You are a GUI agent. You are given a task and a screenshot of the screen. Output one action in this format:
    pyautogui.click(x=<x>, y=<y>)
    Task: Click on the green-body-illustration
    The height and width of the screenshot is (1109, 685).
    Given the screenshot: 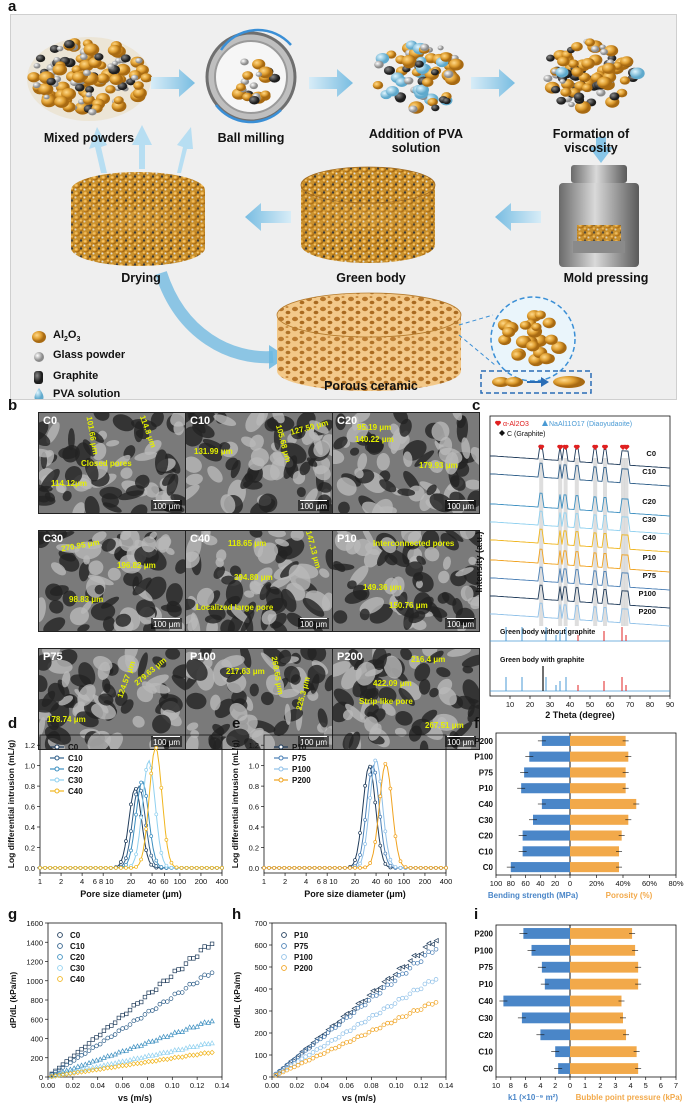 What is the action you would take?
    pyautogui.click(x=368, y=214)
    